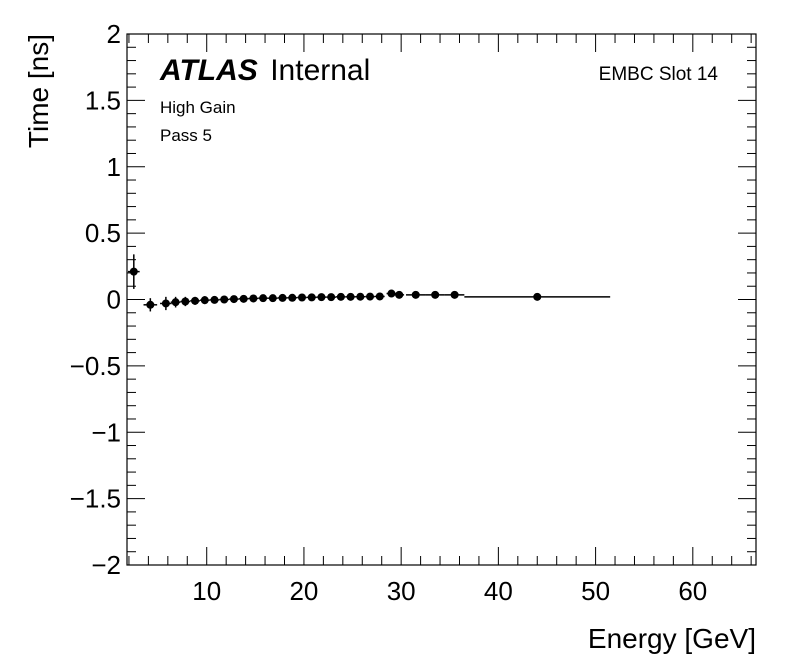  I want to click on x-axis-title: Energy [GeV], so click(672, 638).